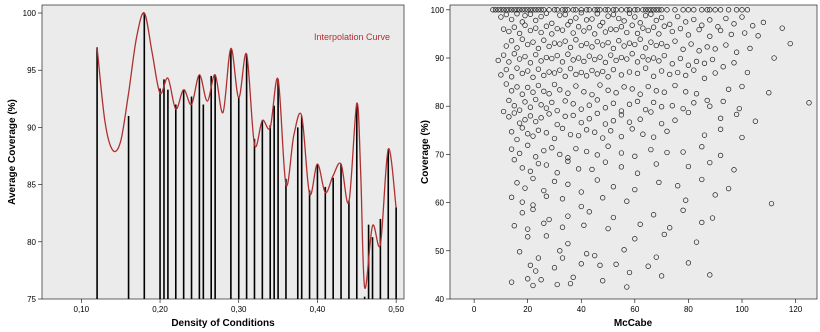 The image size is (820, 332). I want to click on y-axis-label-left: Average Coverage (%), so click(12, 152).